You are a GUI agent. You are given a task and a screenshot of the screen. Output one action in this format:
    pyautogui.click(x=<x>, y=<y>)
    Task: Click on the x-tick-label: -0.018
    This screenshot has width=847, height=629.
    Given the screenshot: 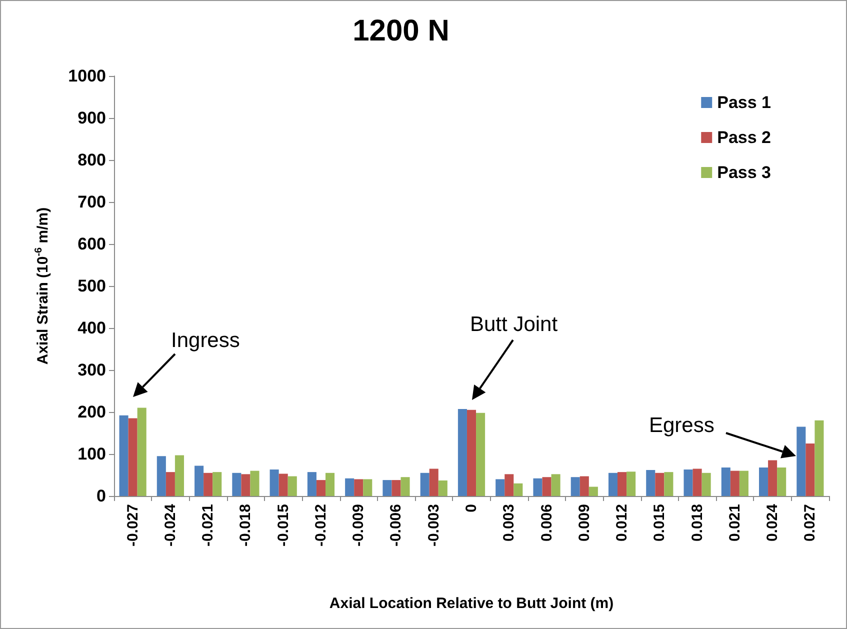 What is the action you would take?
    pyautogui.click(x=245, y=525)
    